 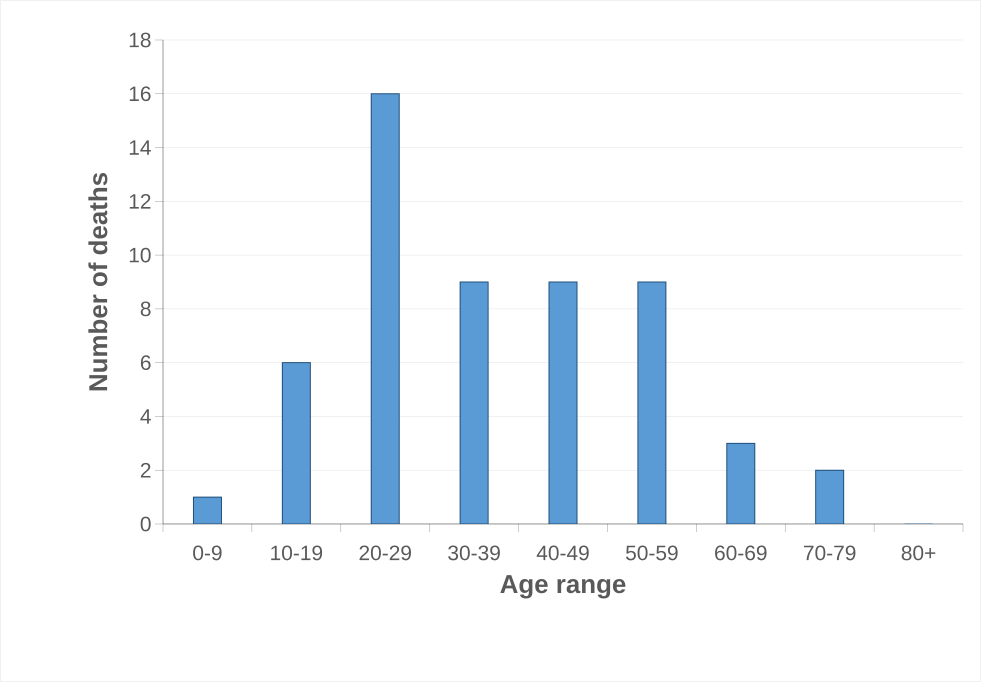 What do you see at coordinates (98, 281) in the screenshot?
I see `y-axis-title: Number of deaths` at bounding box center [98, 281].